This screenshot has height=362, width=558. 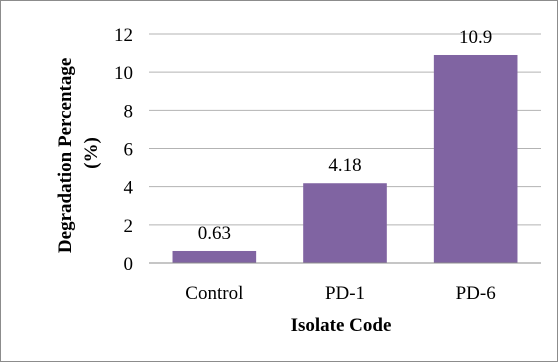 I want to click on y-tick-label: 8, so click(x=129, y=111).